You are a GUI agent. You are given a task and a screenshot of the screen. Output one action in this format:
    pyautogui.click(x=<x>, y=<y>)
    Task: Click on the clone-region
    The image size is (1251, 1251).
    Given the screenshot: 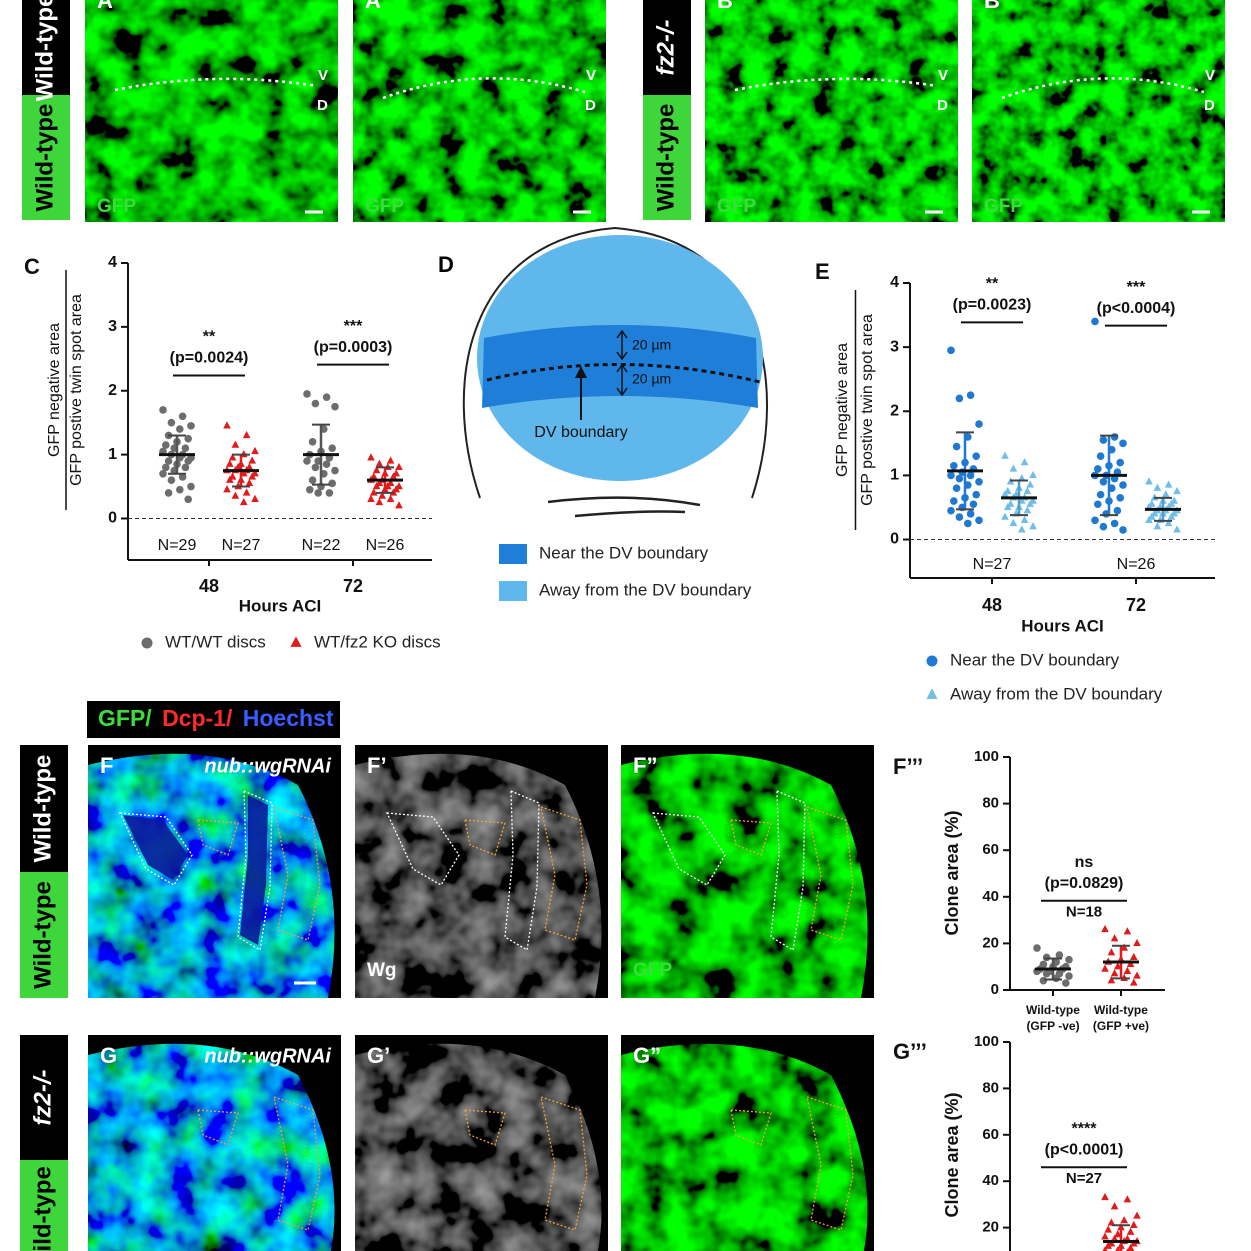 What is the action you would take?
    pyautogui.click(x=155, y=847)
    